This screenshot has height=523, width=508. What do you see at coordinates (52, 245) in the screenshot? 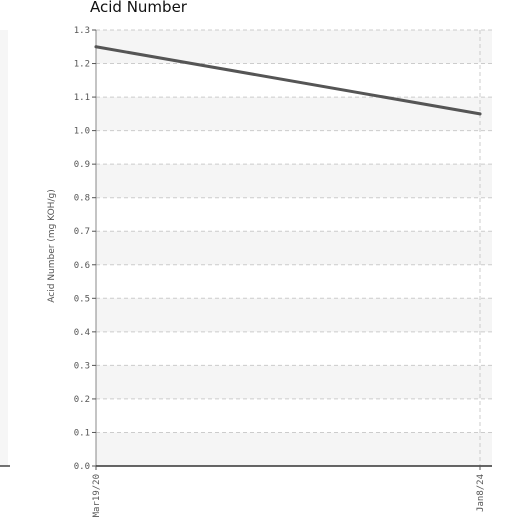
I see `y-axis-label: Acid Number (mg KOH/g)` at bounding box center [52, 245].